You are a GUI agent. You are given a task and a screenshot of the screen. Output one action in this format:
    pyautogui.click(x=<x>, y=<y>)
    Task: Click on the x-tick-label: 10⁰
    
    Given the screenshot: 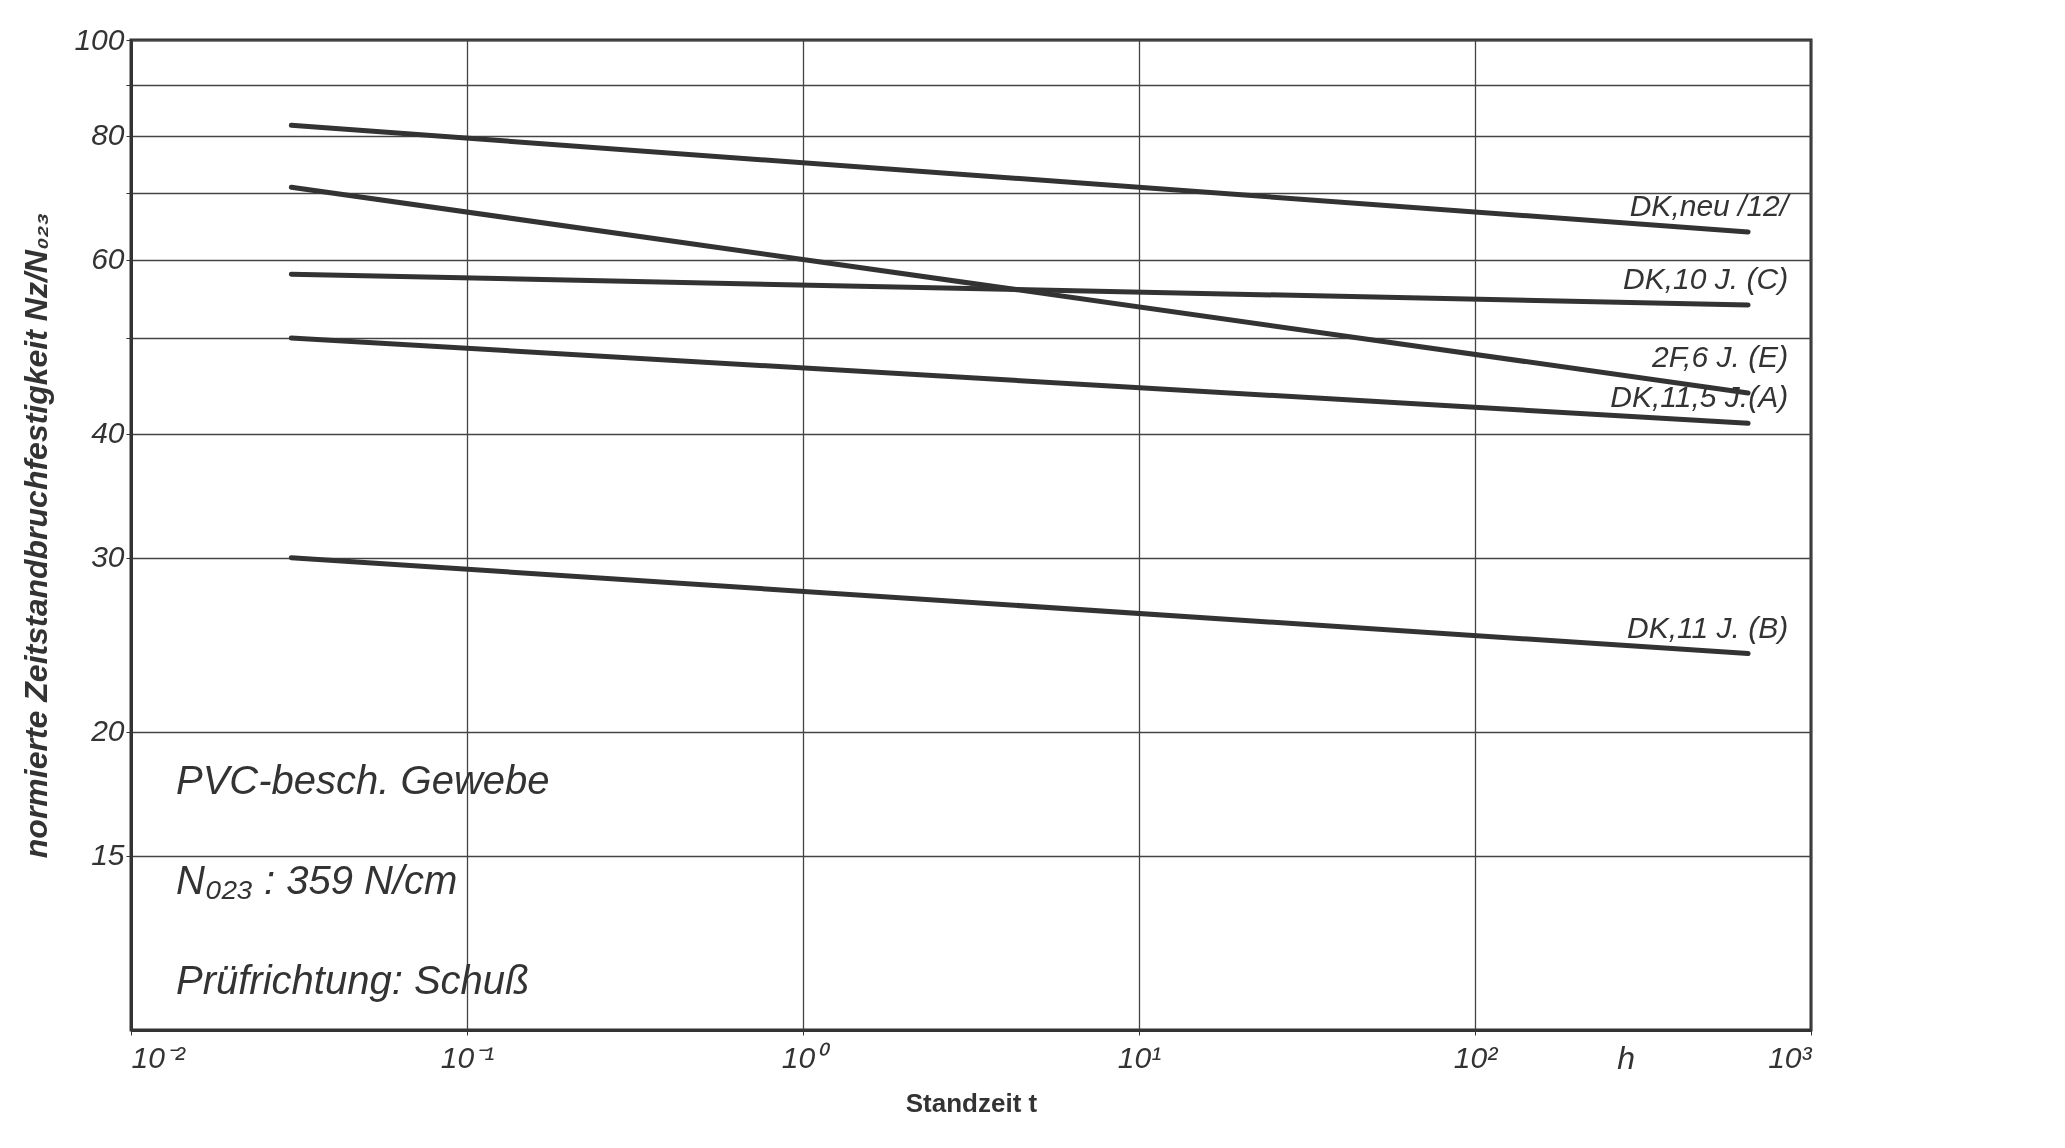 What is the action you would take?
    pyautogui.click(x=806, y=1057)
    